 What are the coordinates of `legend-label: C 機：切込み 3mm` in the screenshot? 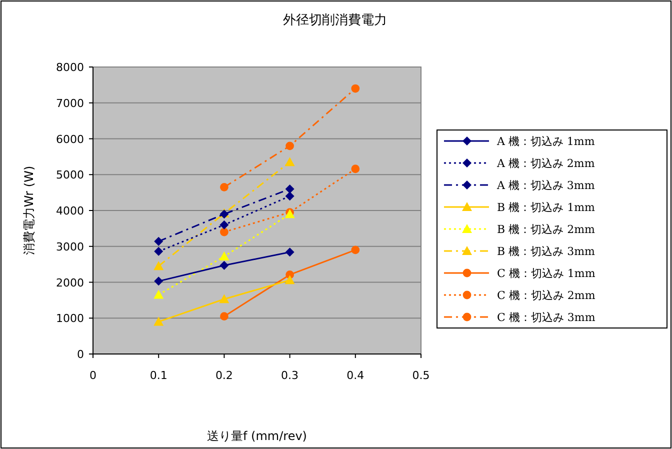 It's located at (546, 317).